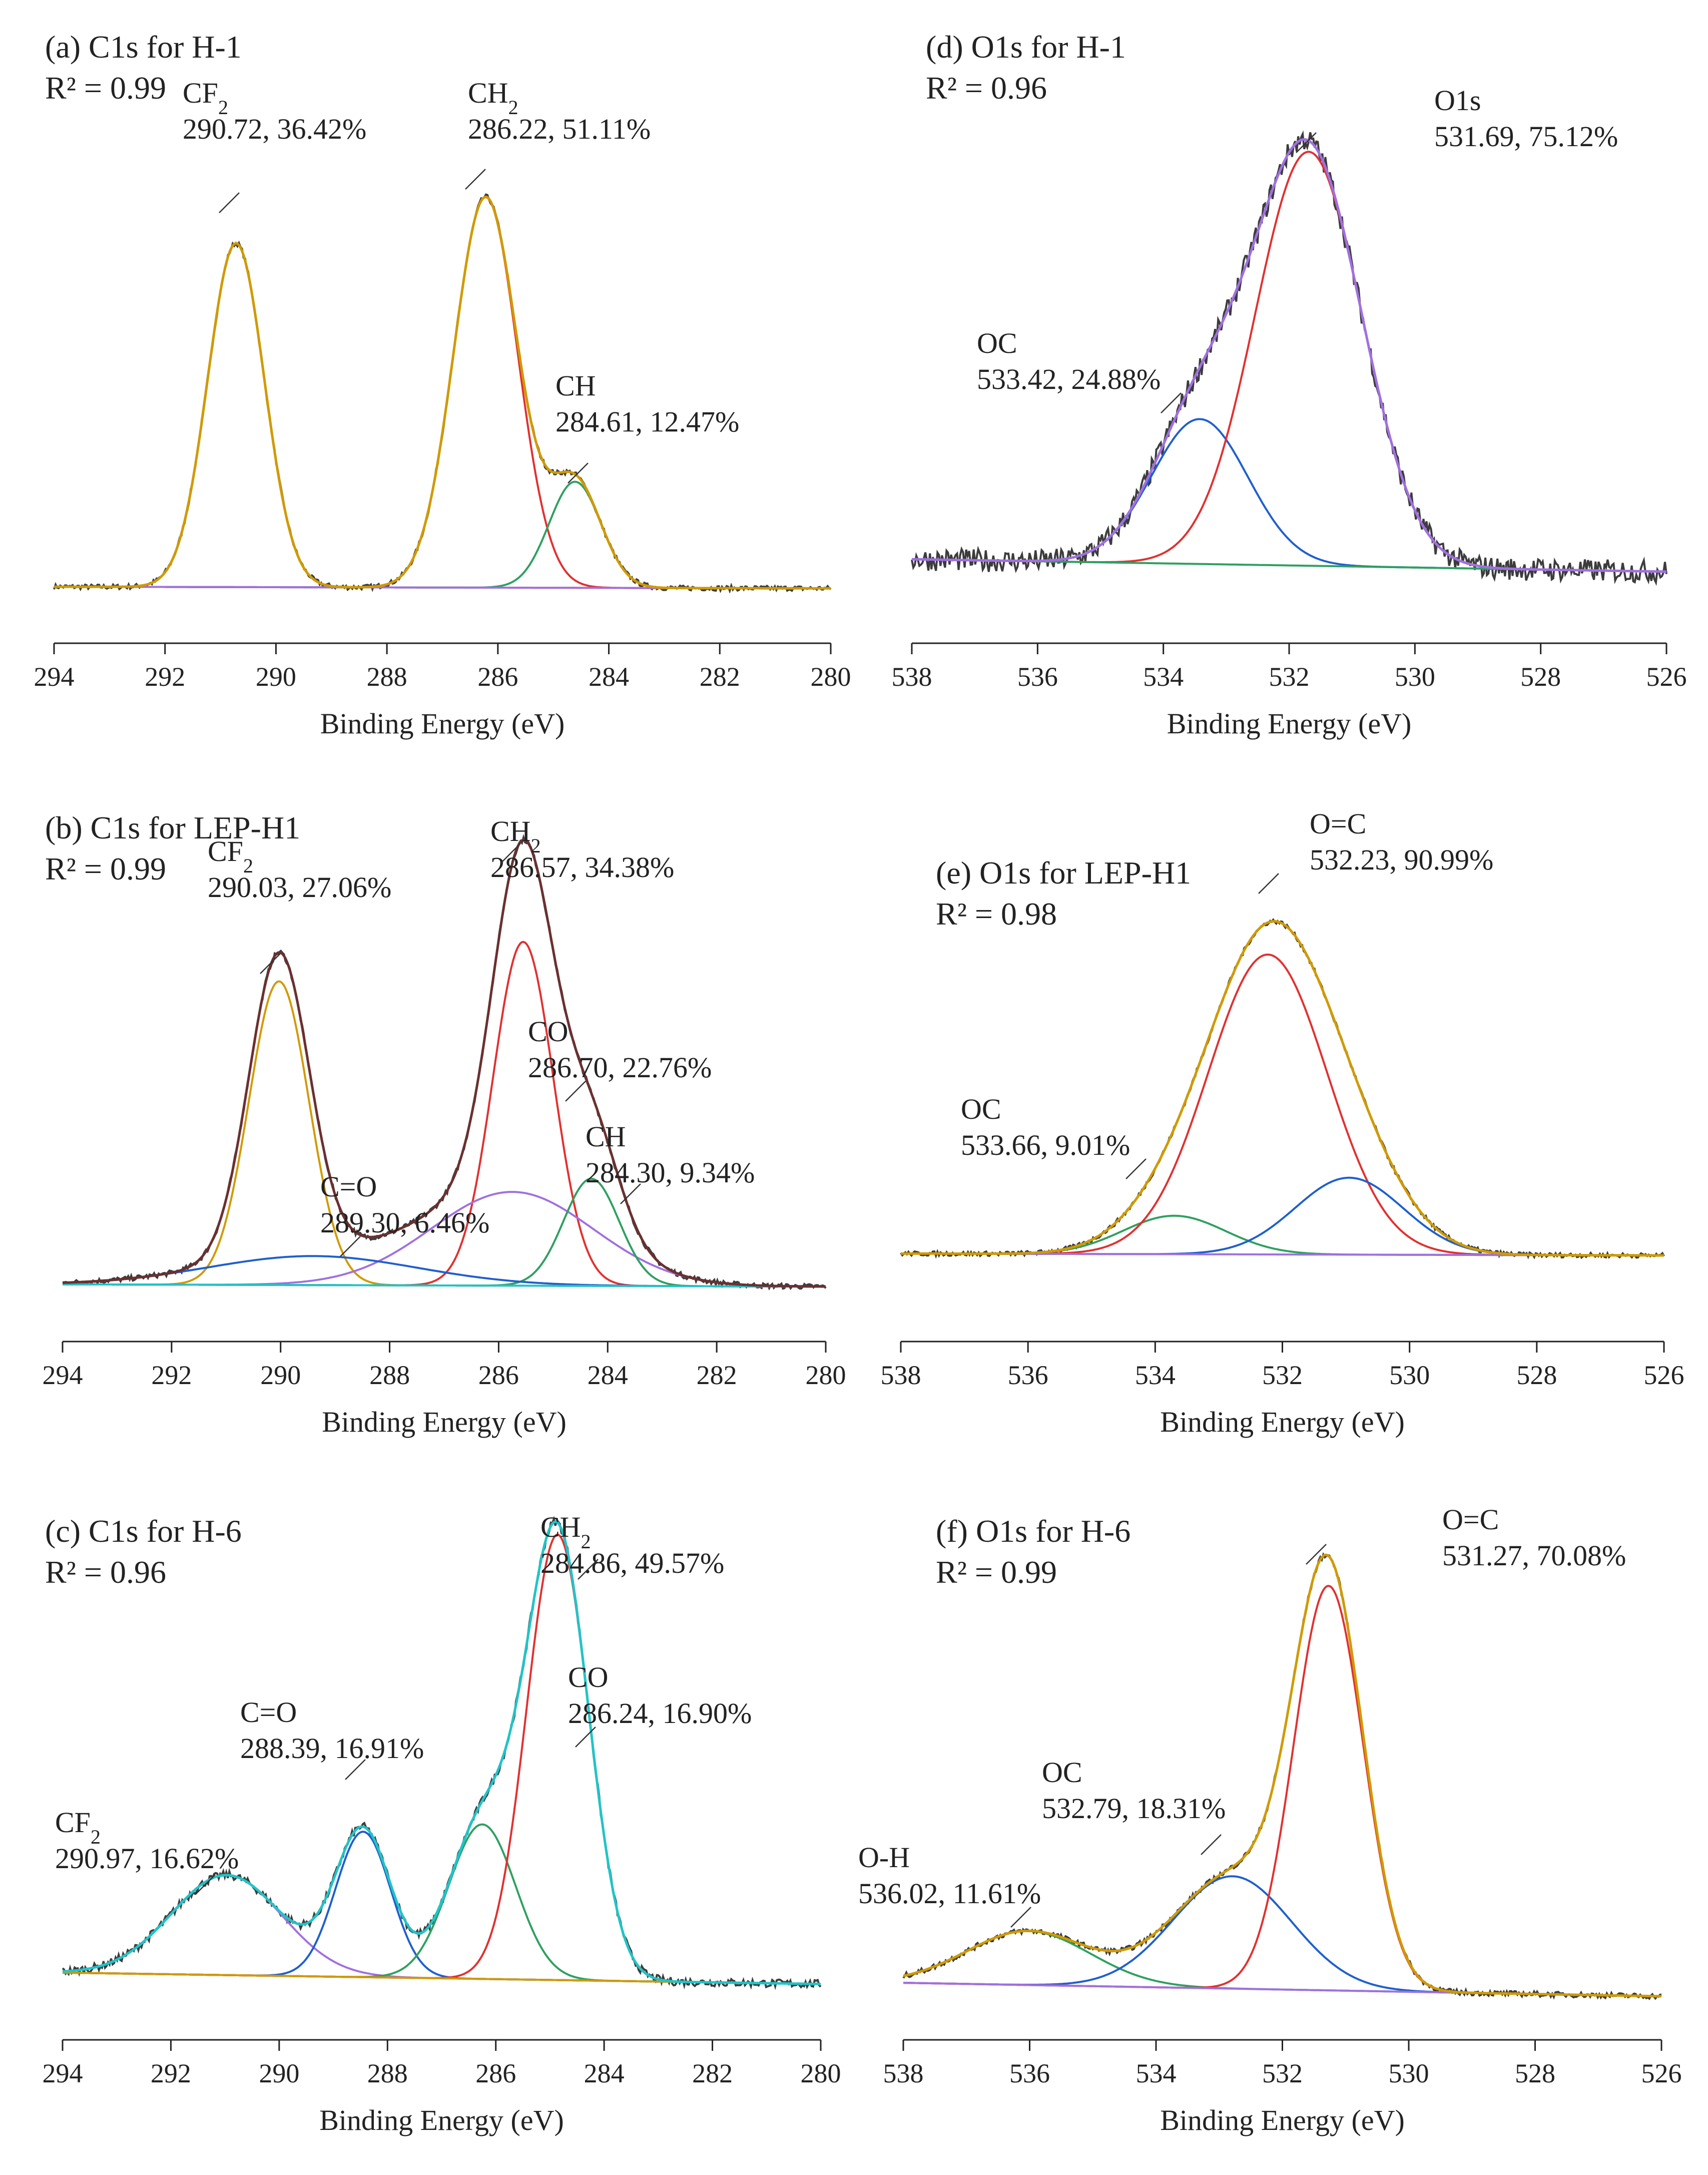 The image size is (1708, 2175). What do you see at coordinates (173, 827) in the screenshot?
I see `panel-title: (b) C1s for LEP-H1` at bounding box center [173, 827].